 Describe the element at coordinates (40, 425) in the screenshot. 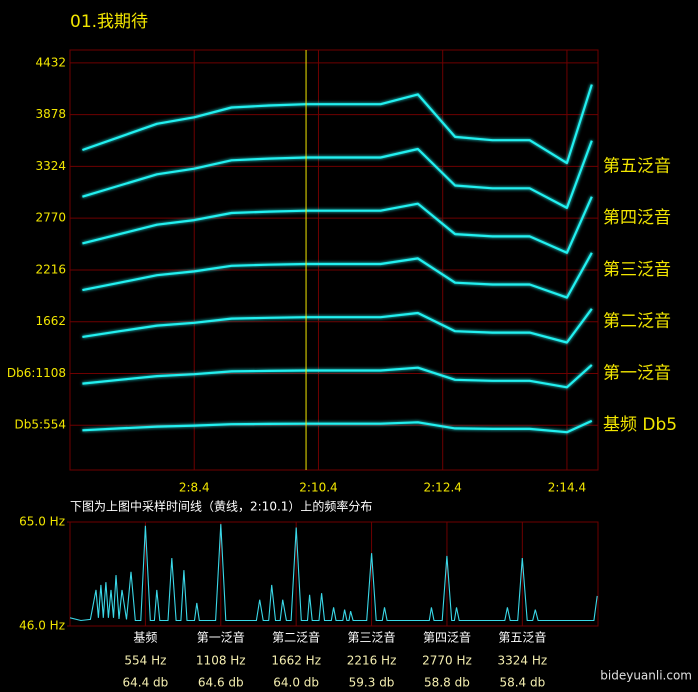

I see `y-tick-label: Db5:554` at that location.